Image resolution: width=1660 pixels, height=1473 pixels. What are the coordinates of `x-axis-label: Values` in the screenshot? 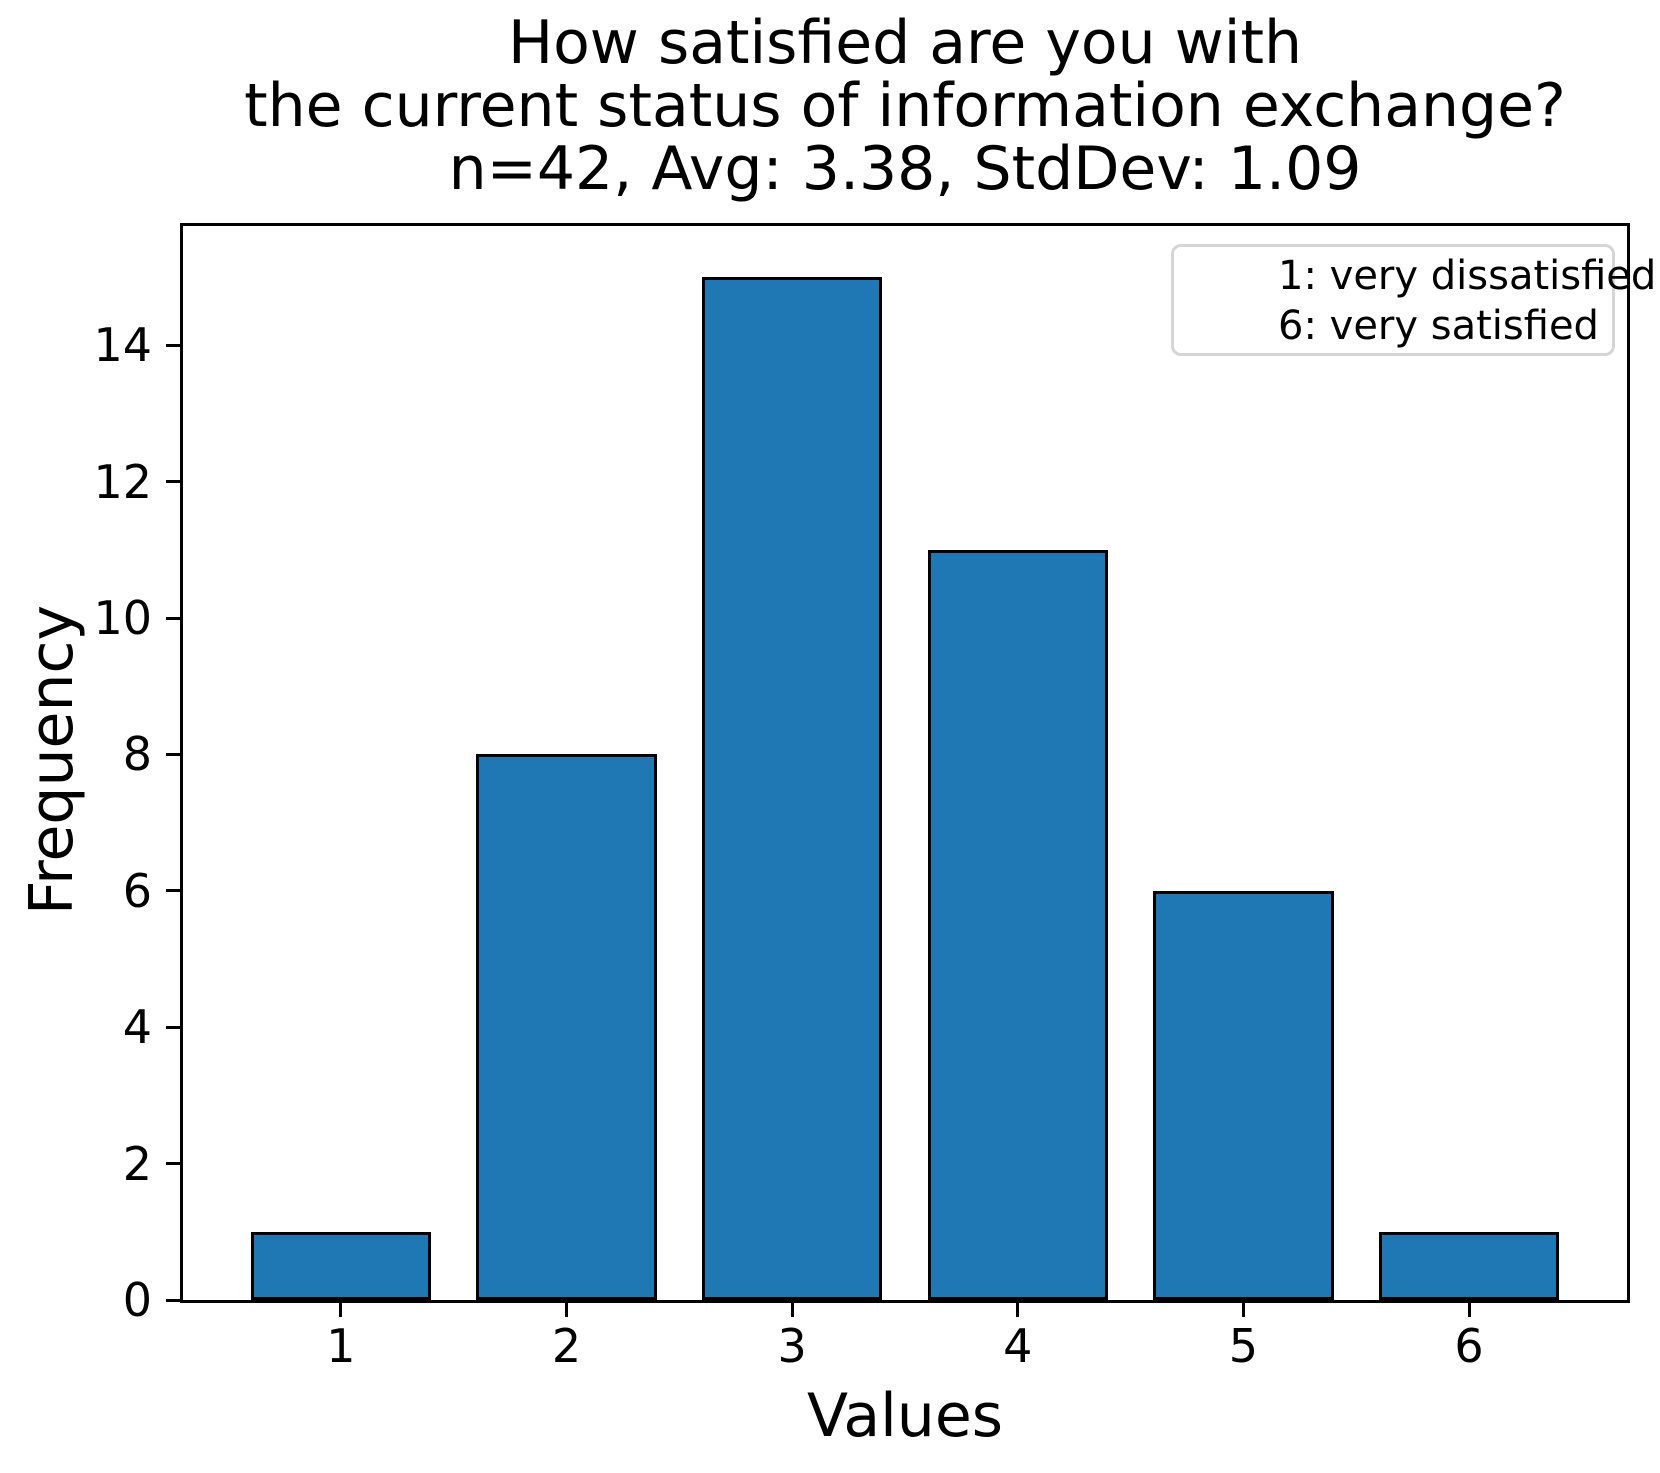 It's located at (905, 1416).